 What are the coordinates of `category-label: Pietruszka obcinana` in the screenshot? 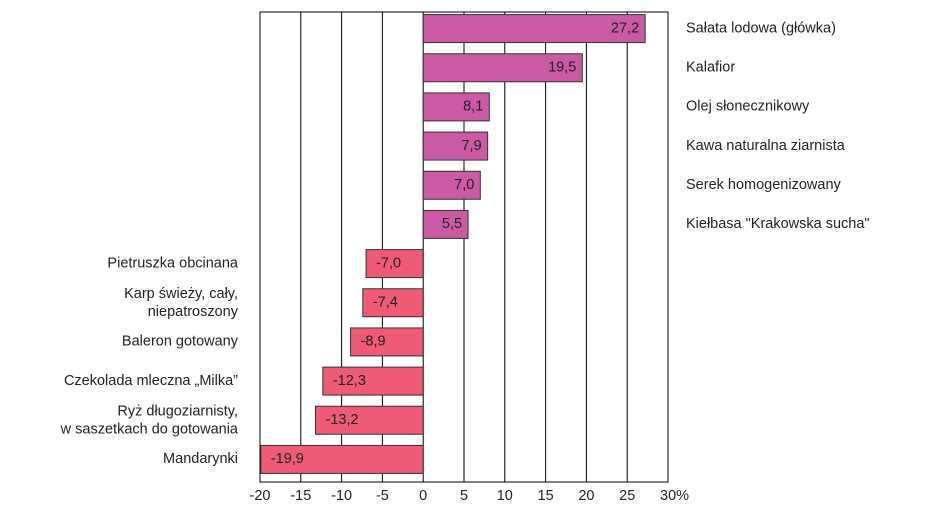 It's located at (173, 263).